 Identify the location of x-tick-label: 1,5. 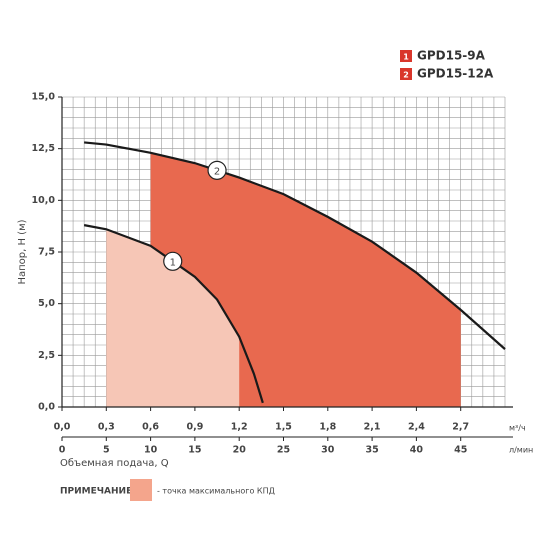
(283, 427).